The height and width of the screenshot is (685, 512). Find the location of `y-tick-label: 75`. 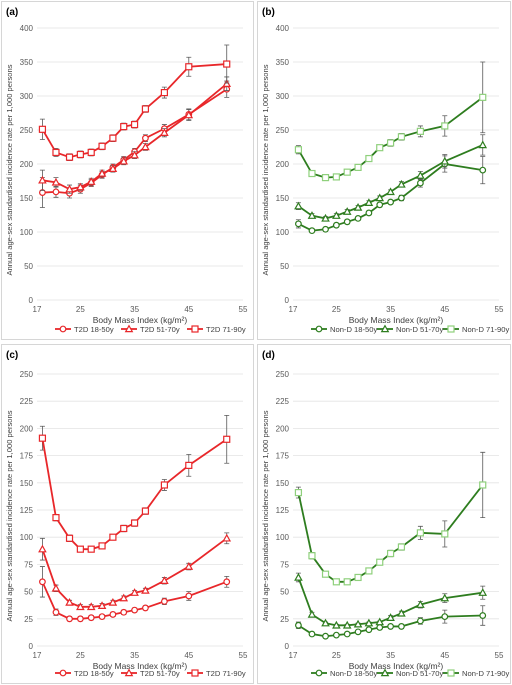

y-tick-label: 75 is located at coordinates (284, 564).